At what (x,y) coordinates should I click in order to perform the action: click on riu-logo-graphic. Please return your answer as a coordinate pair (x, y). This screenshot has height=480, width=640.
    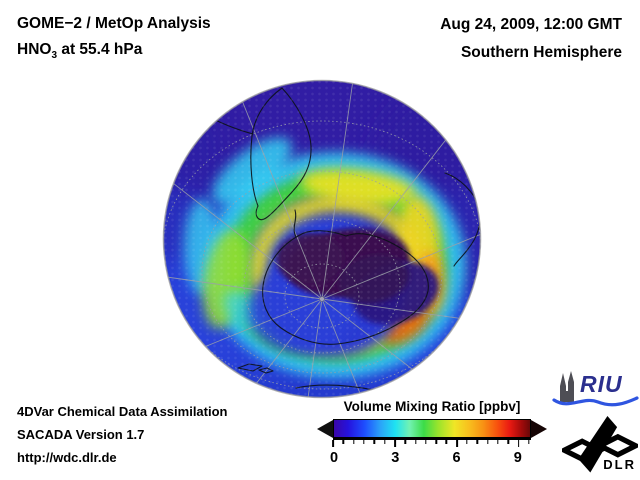
    Looking at the image, I should click on (595, 389).